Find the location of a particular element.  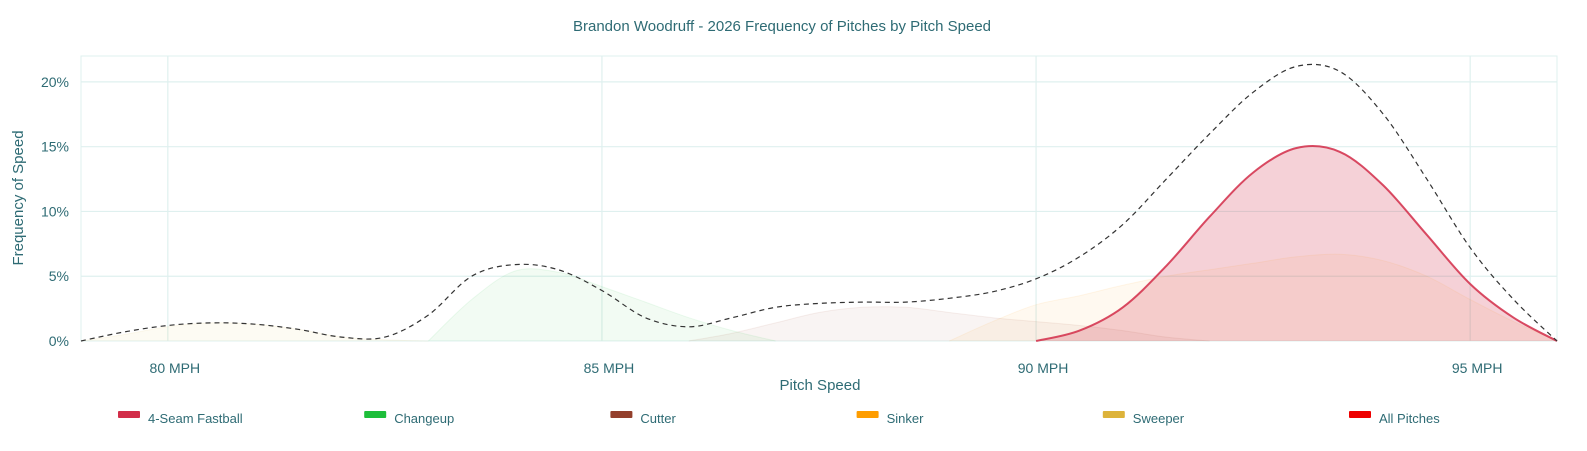

series-line-4-seam-fastball is located at coordinates (1296, 243).